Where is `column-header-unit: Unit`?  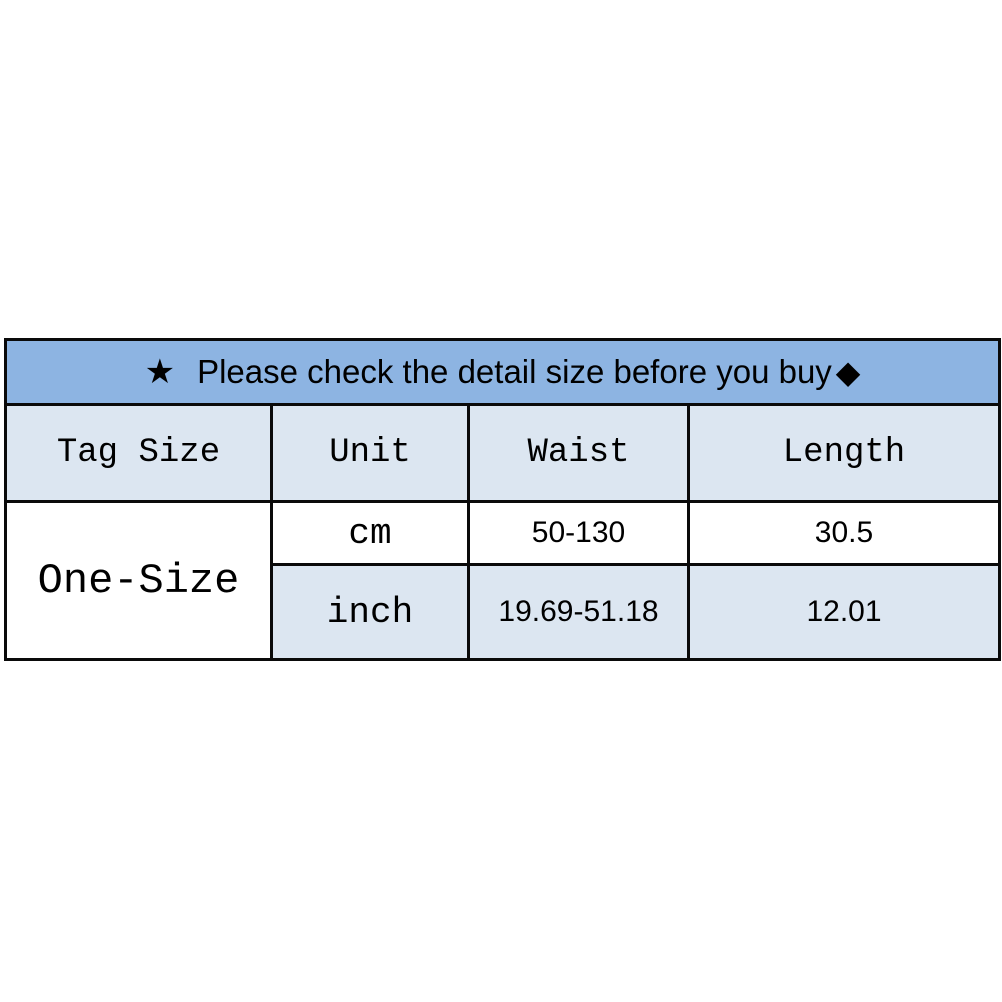 column-header-unit: Unit is located at coordinates (370, 453).